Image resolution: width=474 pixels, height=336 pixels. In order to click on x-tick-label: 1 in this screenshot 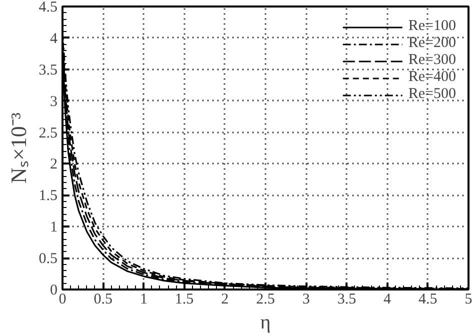, I will do `click(144, 300)`.